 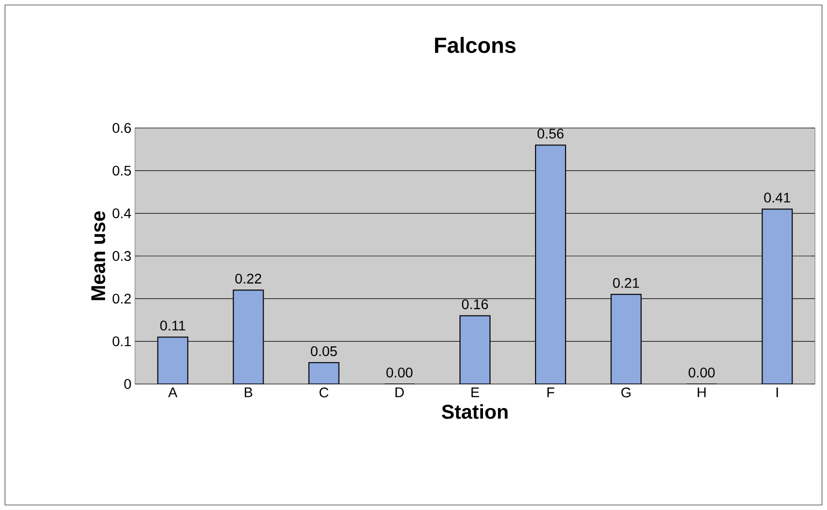 I want to click on x-tick-label: A, so click(x=173, y=393).